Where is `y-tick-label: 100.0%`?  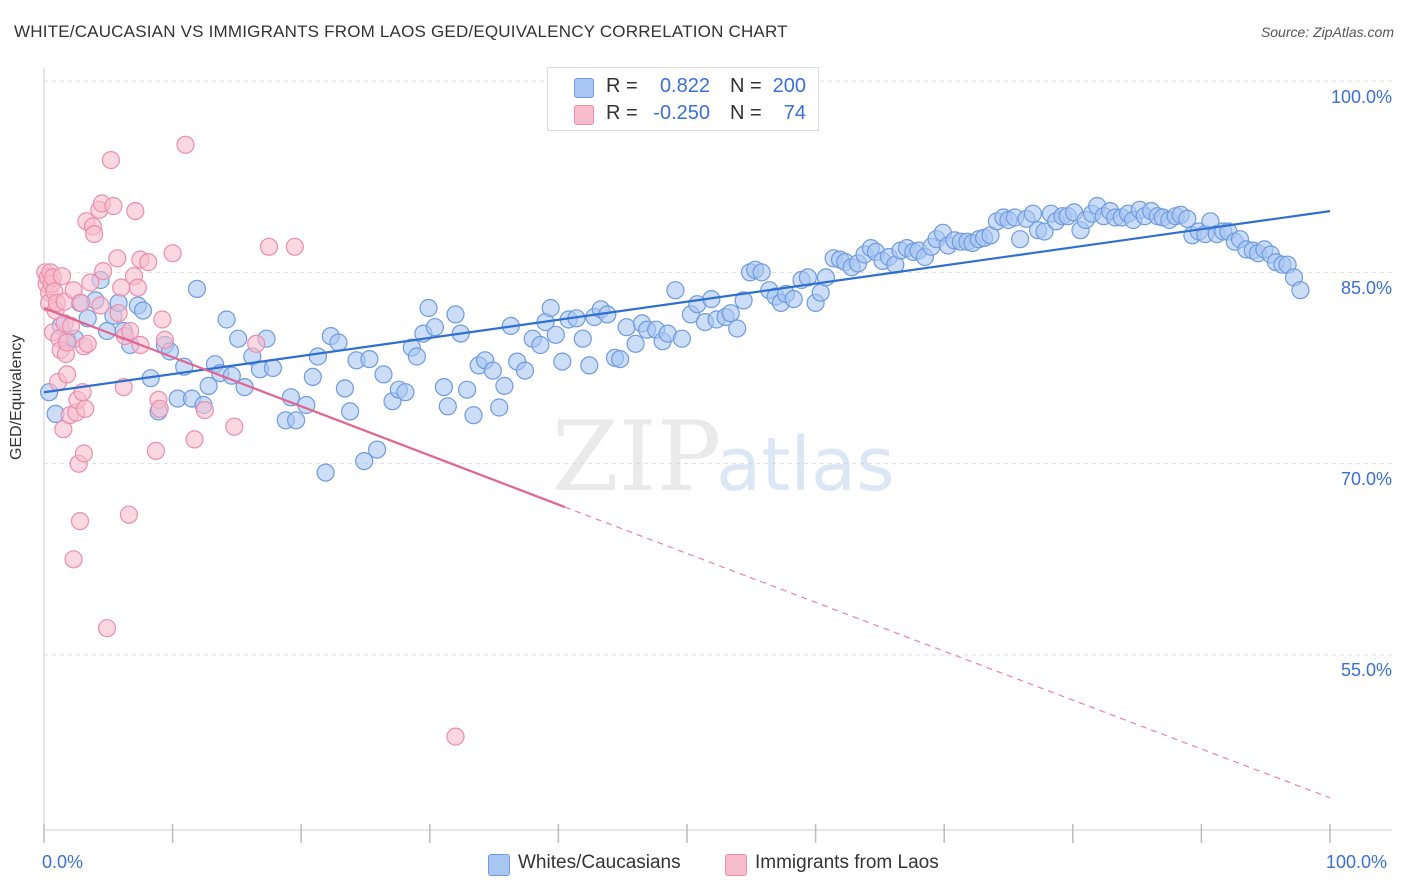 y-tick-label: 100.0% is located at coordinates (1361, 97).